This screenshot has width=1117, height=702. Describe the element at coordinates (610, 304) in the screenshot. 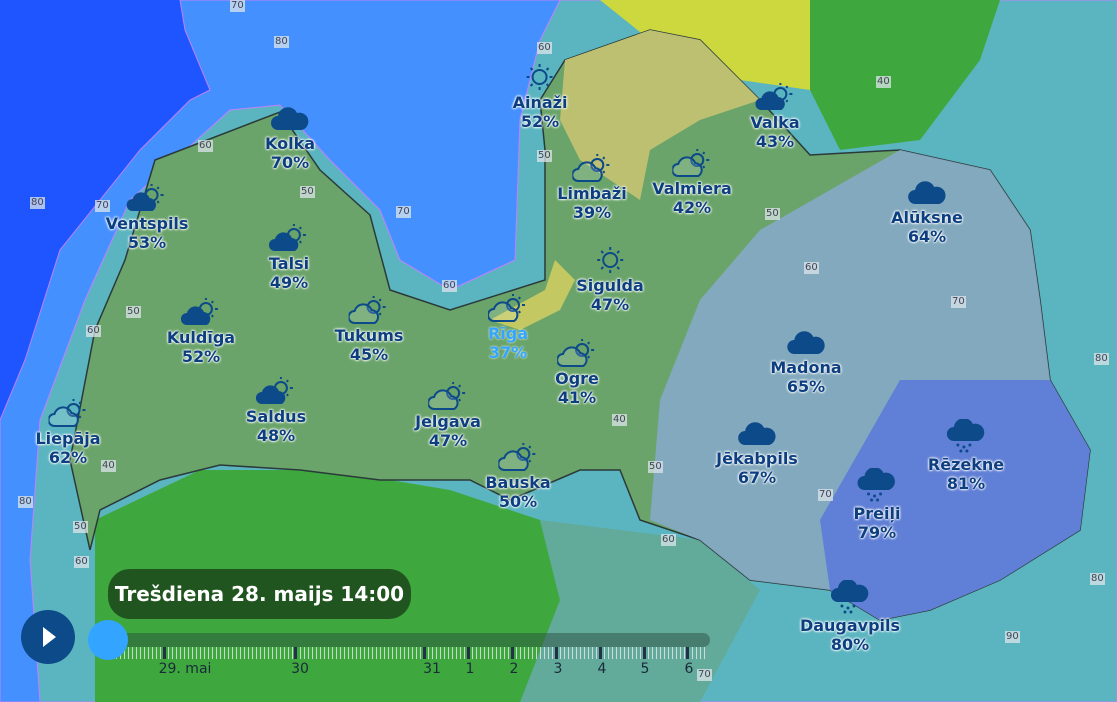

I see `city-value: 47%` at that location.